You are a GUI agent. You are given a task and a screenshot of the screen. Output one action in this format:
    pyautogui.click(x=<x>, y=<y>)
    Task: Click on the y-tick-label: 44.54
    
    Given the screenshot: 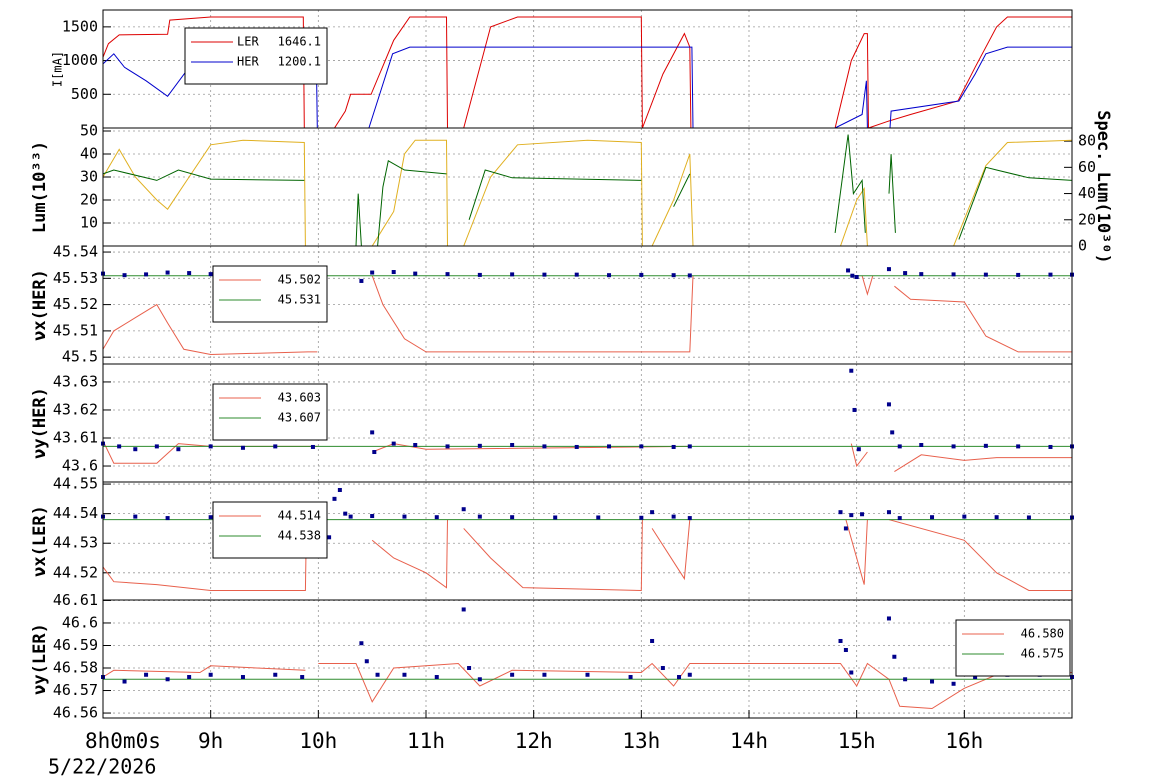 What is the action you would take?
    pyautogui.click(x=75, y=513)
    